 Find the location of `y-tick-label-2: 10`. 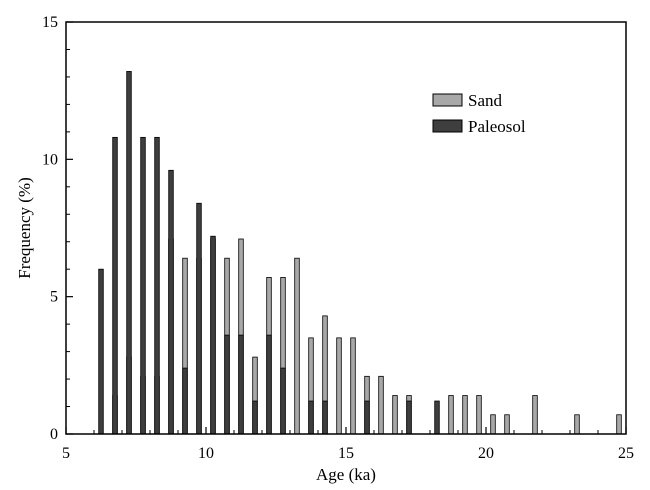

y-tick-label-2: 10 is located at coordinates (50, 159).